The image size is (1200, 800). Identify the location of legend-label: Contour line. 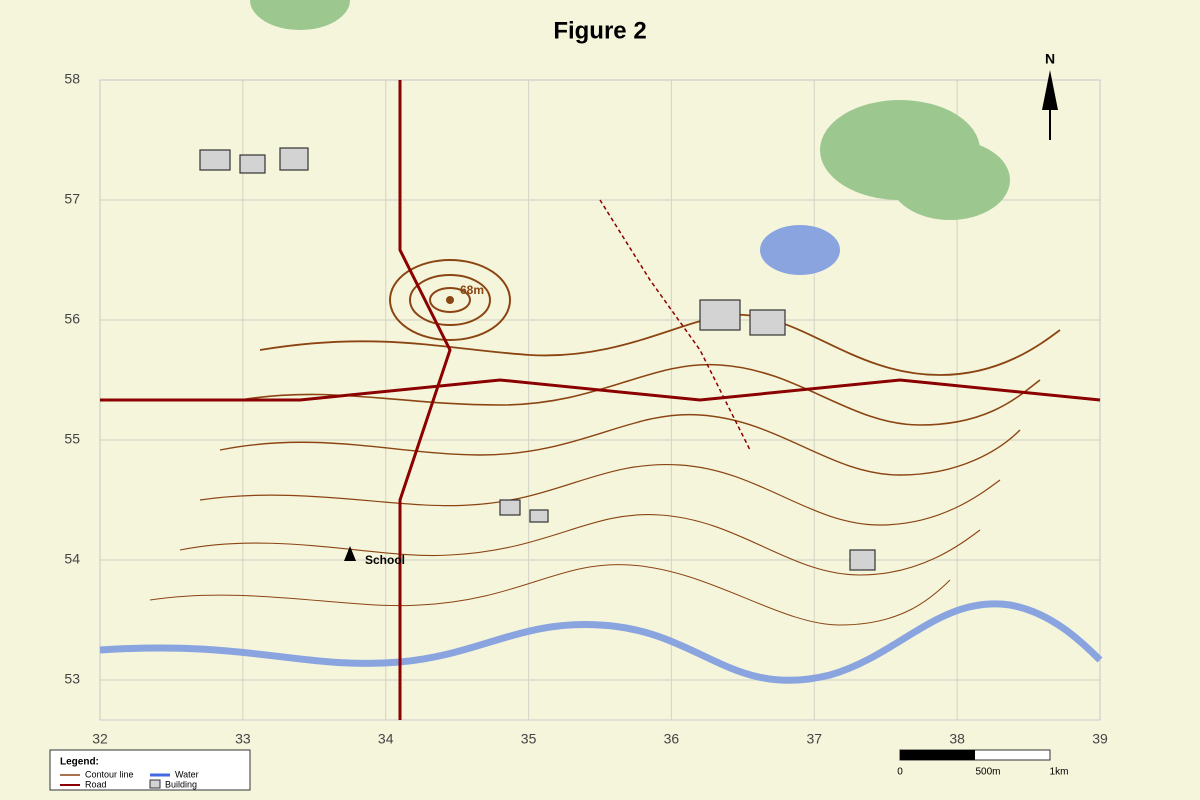
(109, 774).